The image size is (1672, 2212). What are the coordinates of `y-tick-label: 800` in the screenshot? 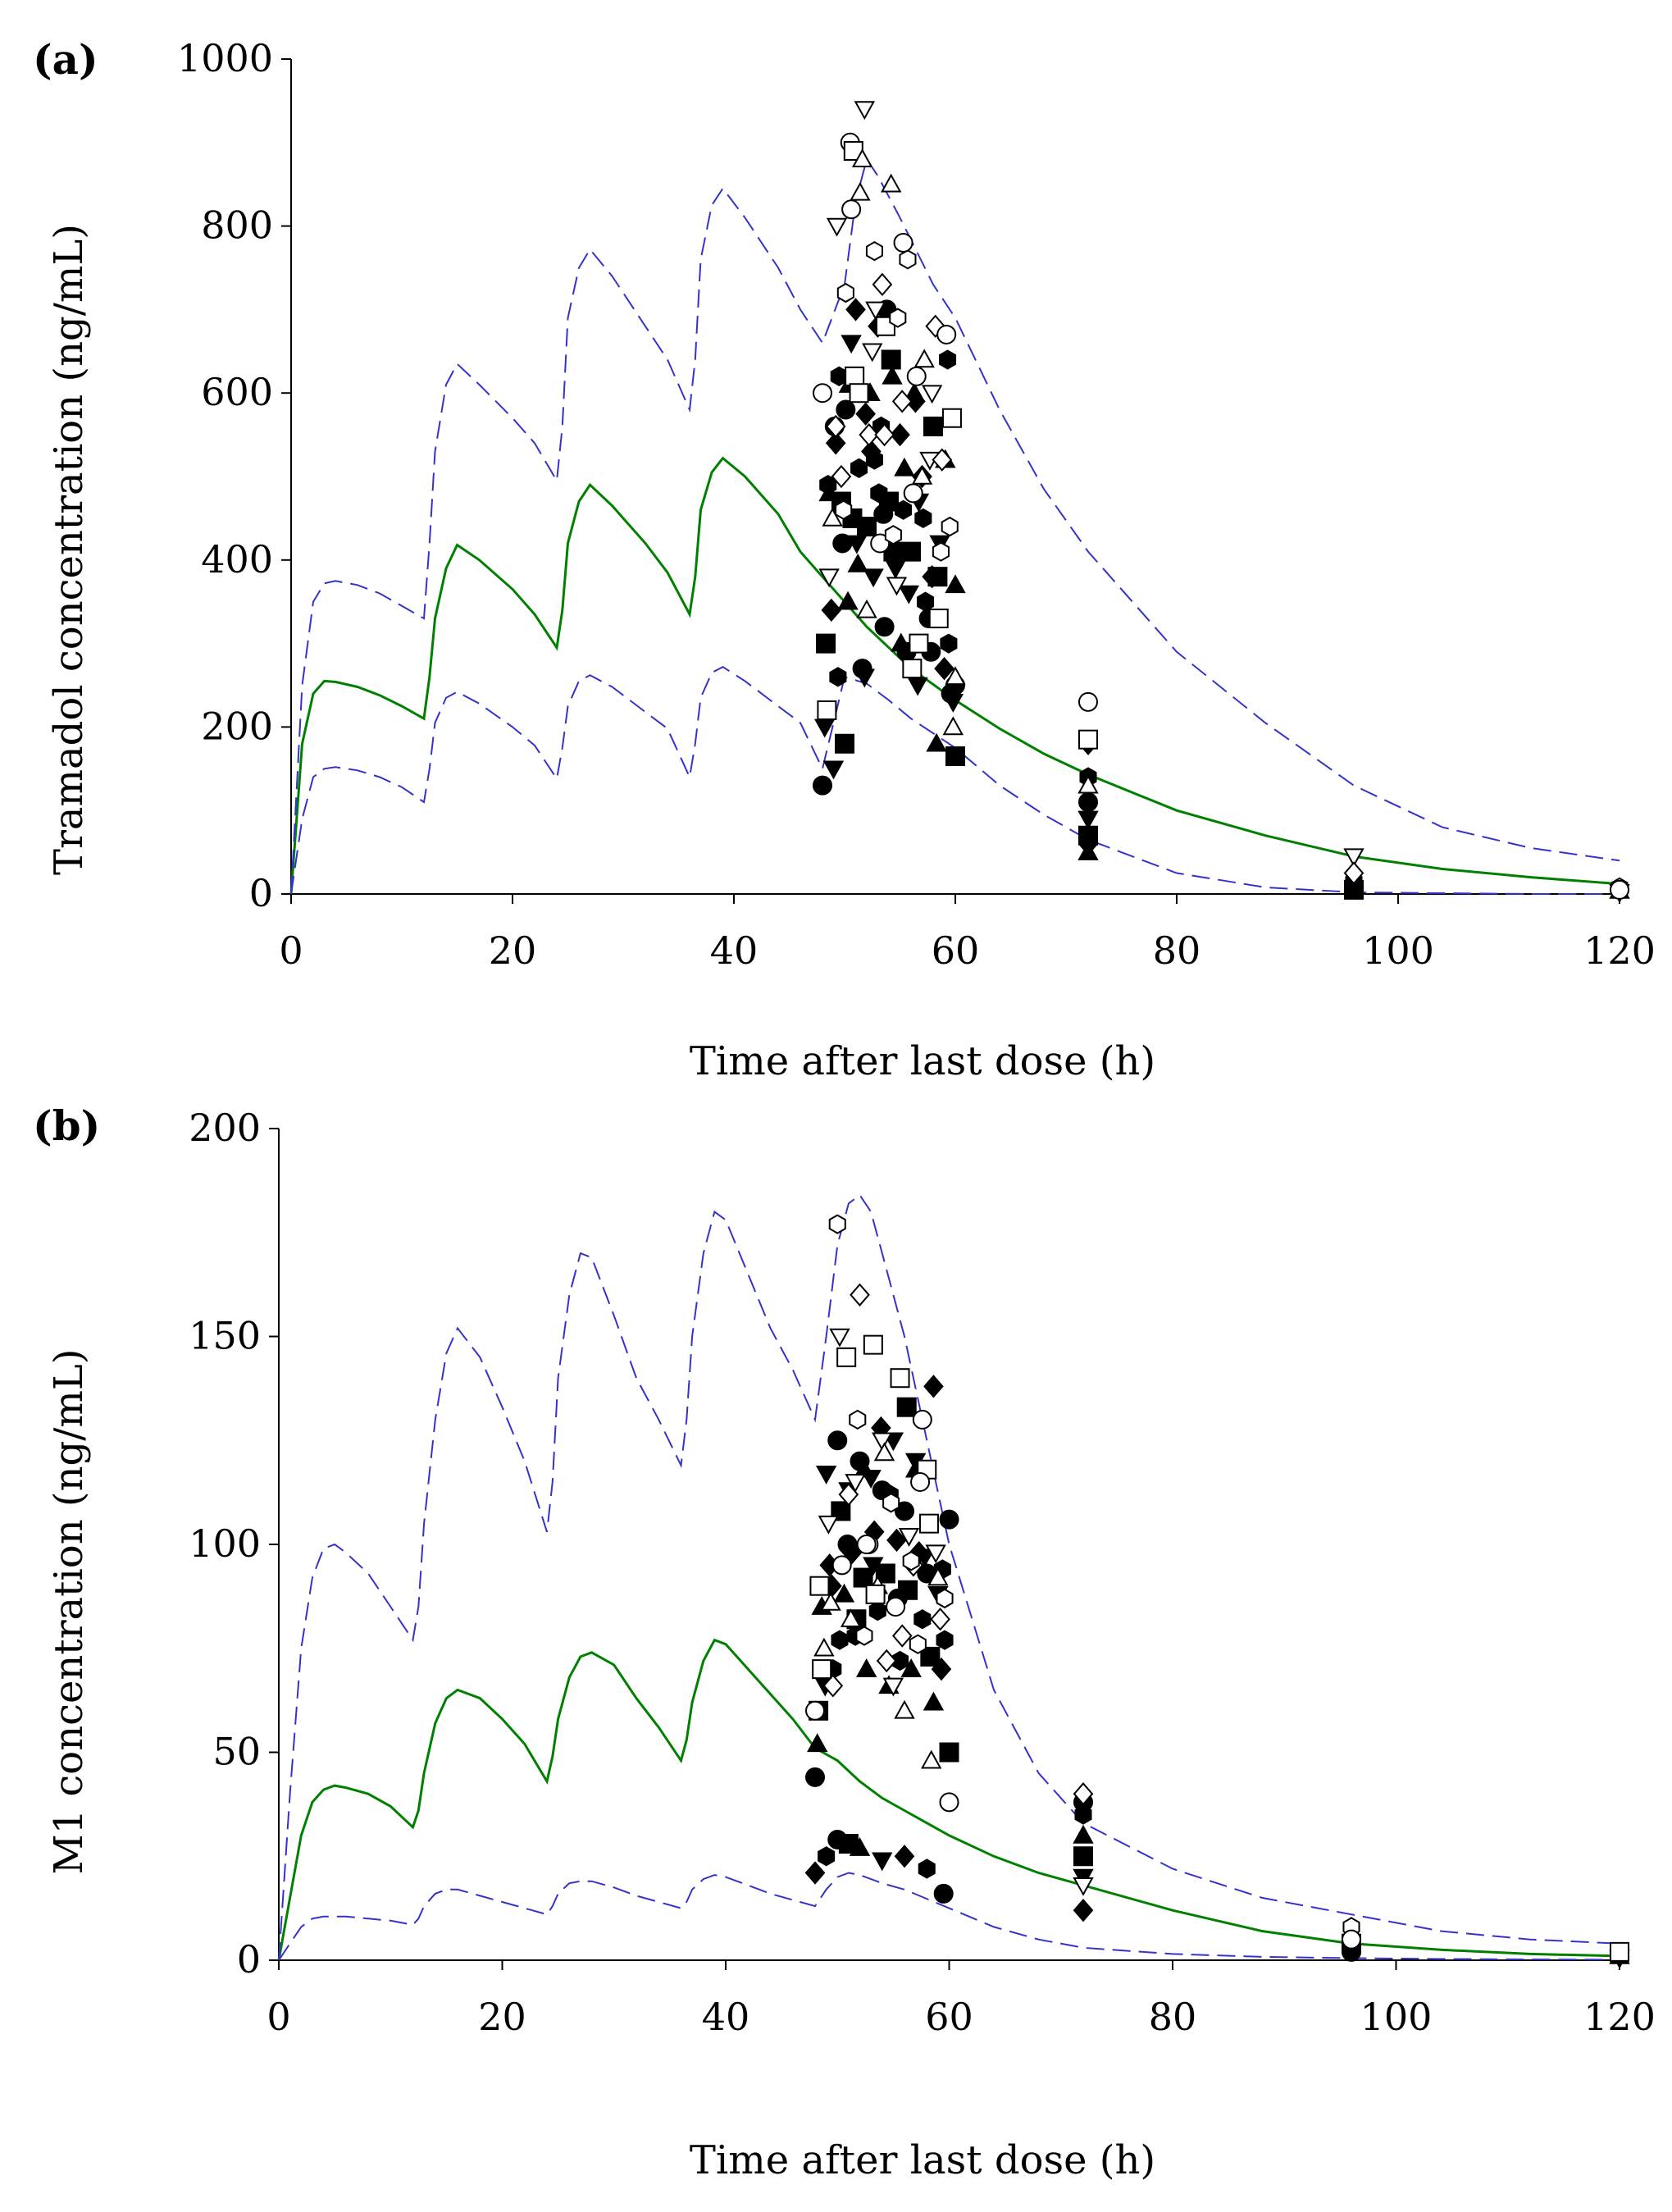 It's located at (237, 225).